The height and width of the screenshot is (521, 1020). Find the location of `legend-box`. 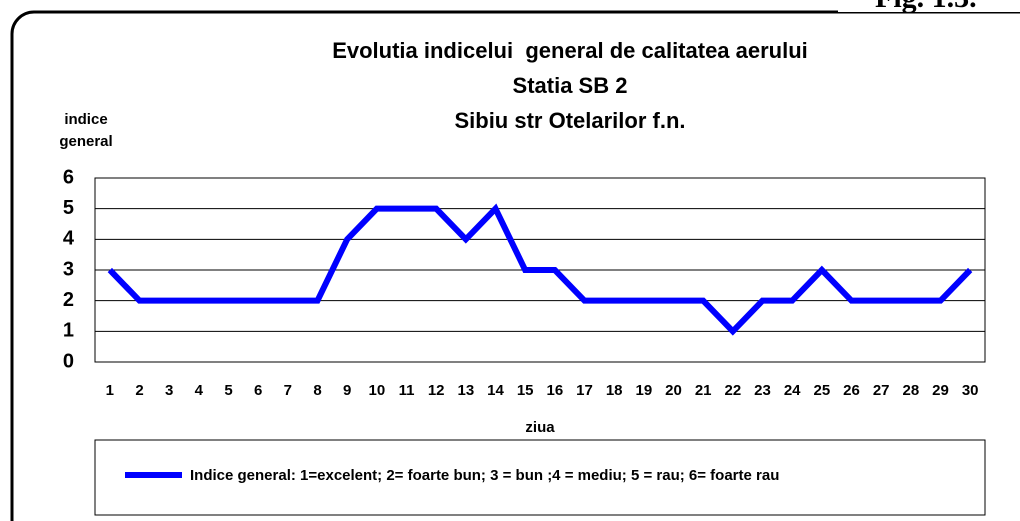

legend-box is located at coordinates (540, 477).